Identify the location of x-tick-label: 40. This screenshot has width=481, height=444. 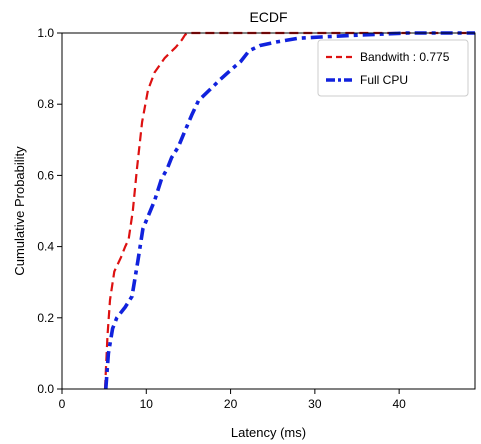
(399, 404).